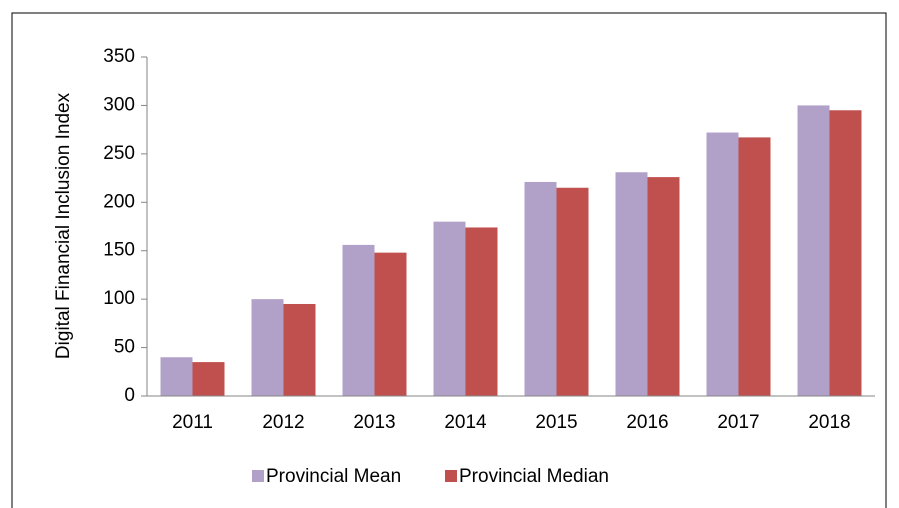 This screenshot has width=899, height=508. What do you see at coordinates (119, 250) in the screenshot?
I see `y-tick-label: 150` at bounding box center [119, 250].